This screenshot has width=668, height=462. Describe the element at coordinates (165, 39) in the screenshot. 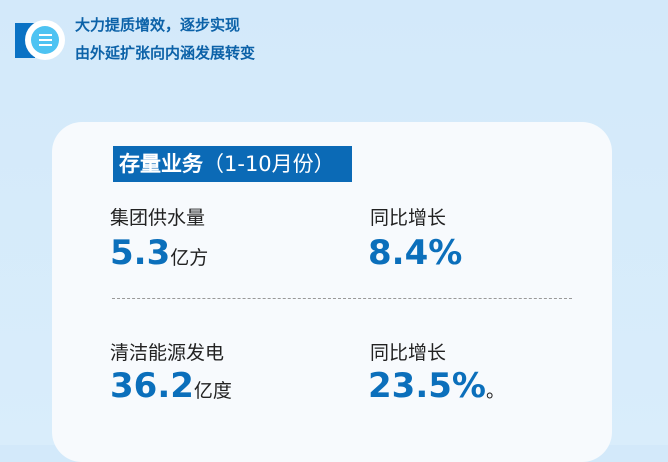

I see `header-title: 大力提质增效，逐步实现 由外延扩张向内涵发展转变` at that location.